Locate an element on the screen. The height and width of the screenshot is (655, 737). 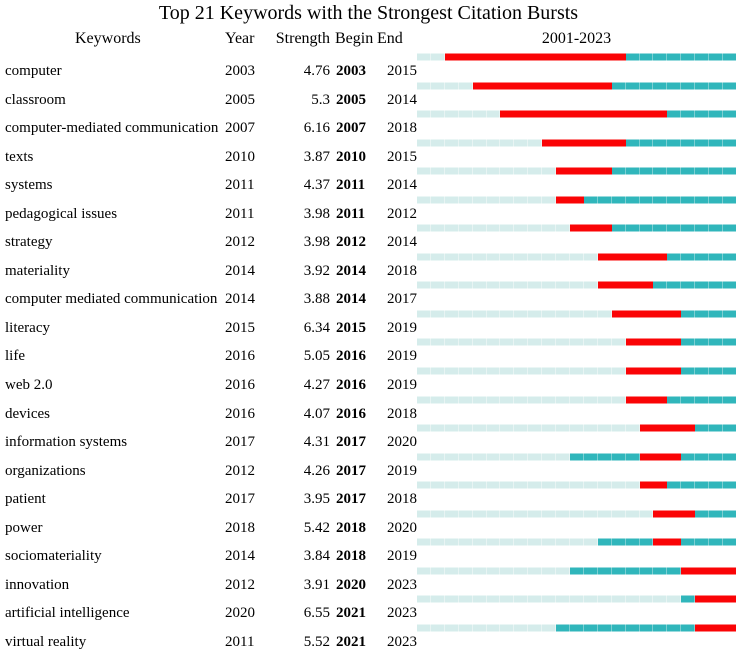
strength-cell: 4.07 is located at coordinates (316, 413).